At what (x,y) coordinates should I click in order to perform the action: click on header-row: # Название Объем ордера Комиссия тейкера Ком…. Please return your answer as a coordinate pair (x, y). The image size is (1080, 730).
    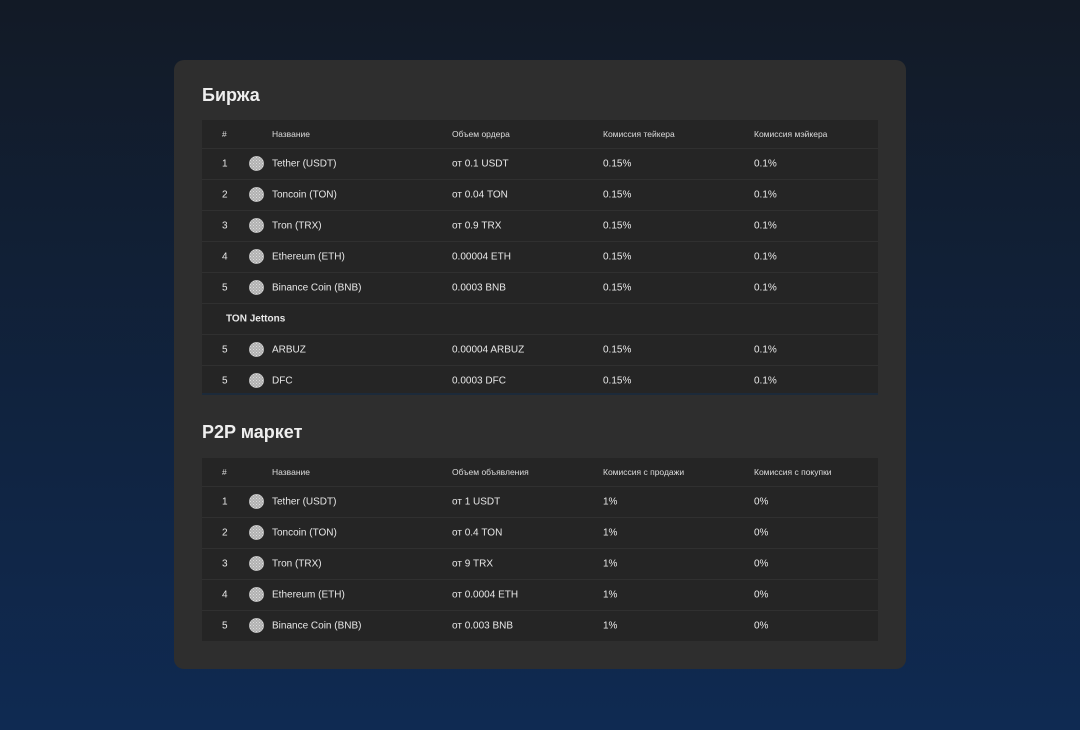
    Looking at the image, I should click on (540, 134).